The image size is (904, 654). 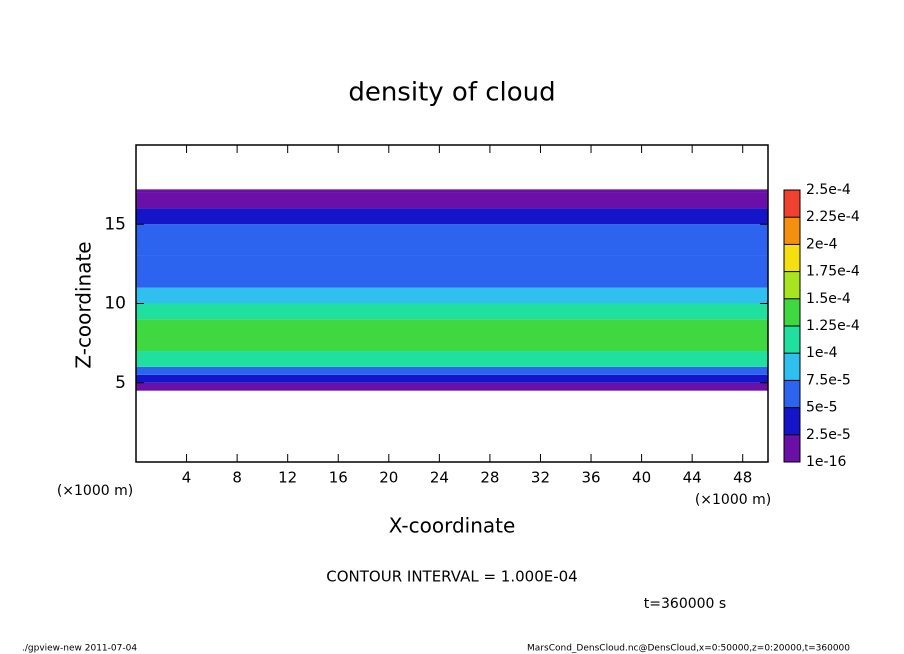 What do you see at coordinates (338, 478) in the screenshot?
I see `x-tick-label: 16` at bounding box center [338, 478].